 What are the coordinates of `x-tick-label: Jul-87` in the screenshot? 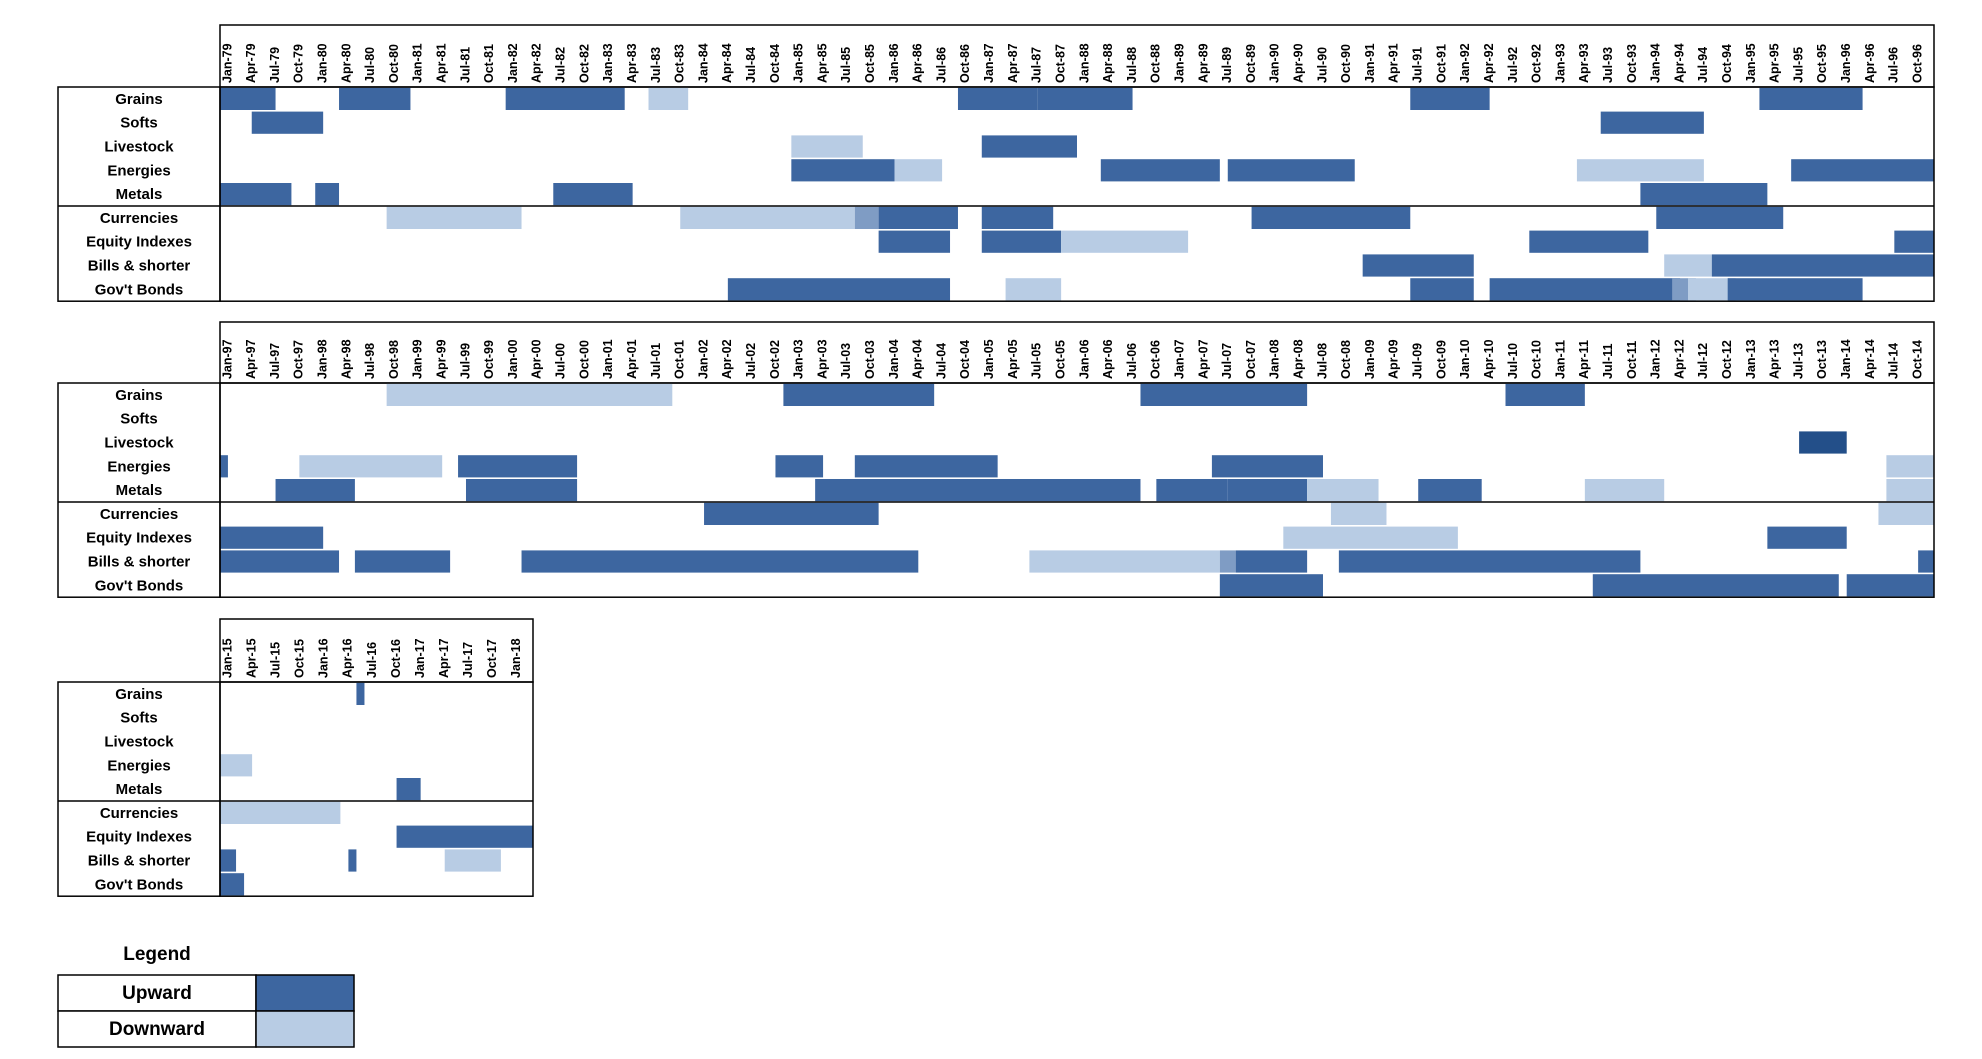 It's located at (1037, 65).